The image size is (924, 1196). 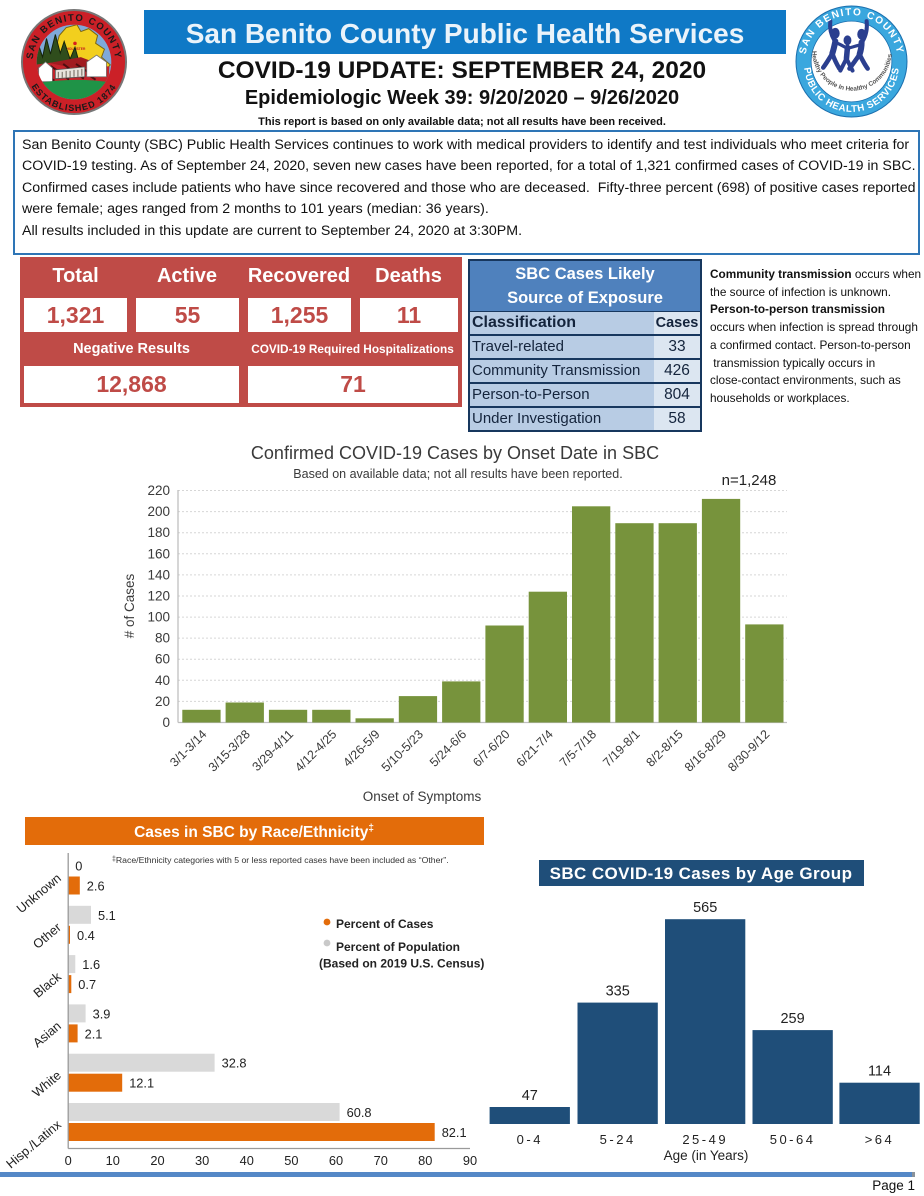 What do you see at coordinates (530, 1139) in the screenshot?
I see `svg-text: 0-4` at bounding box center [530, 1139].